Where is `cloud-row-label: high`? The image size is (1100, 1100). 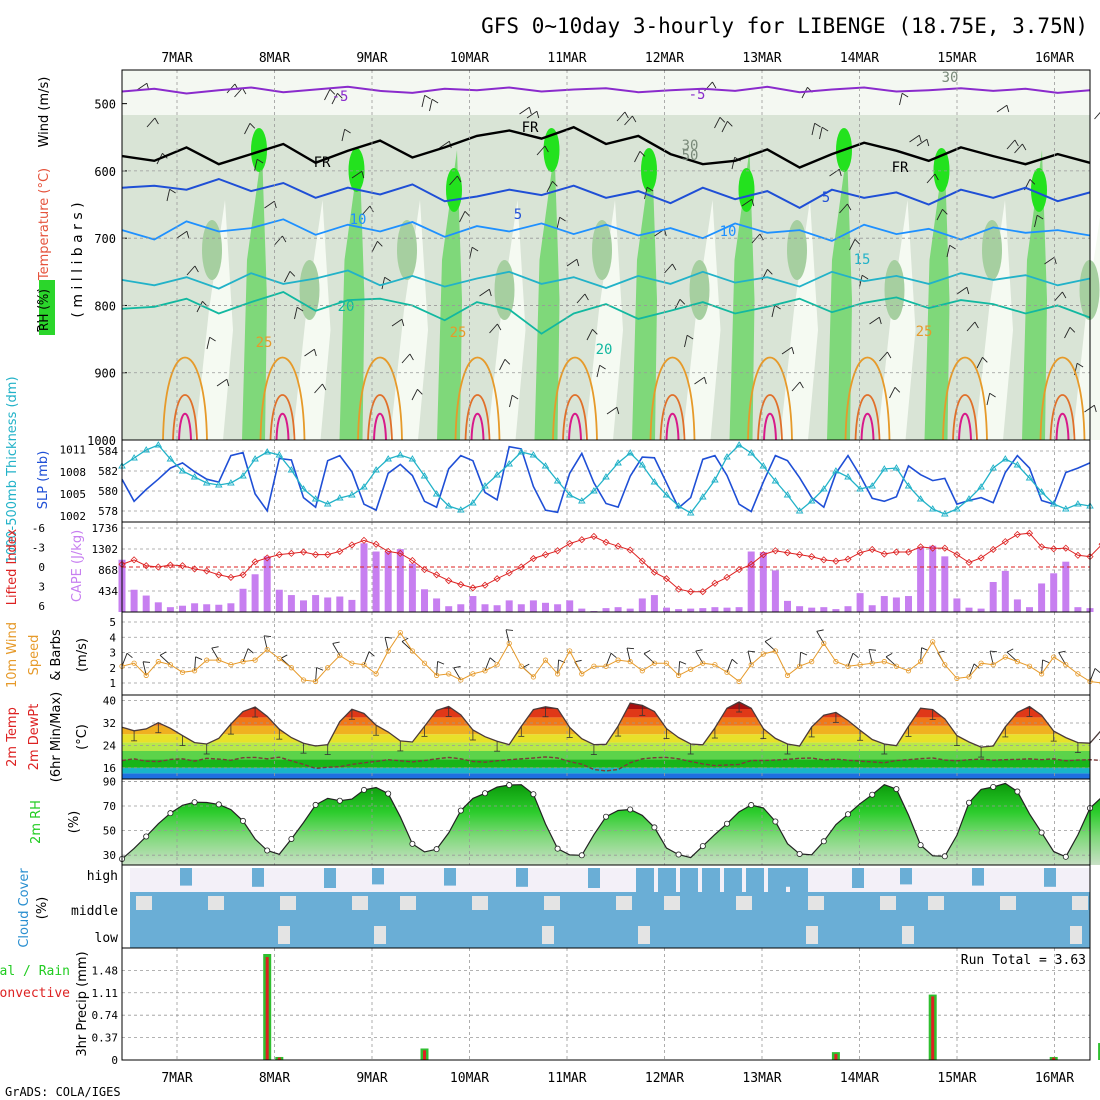
cloud-row-label: high is located at coordinates (102, 876).